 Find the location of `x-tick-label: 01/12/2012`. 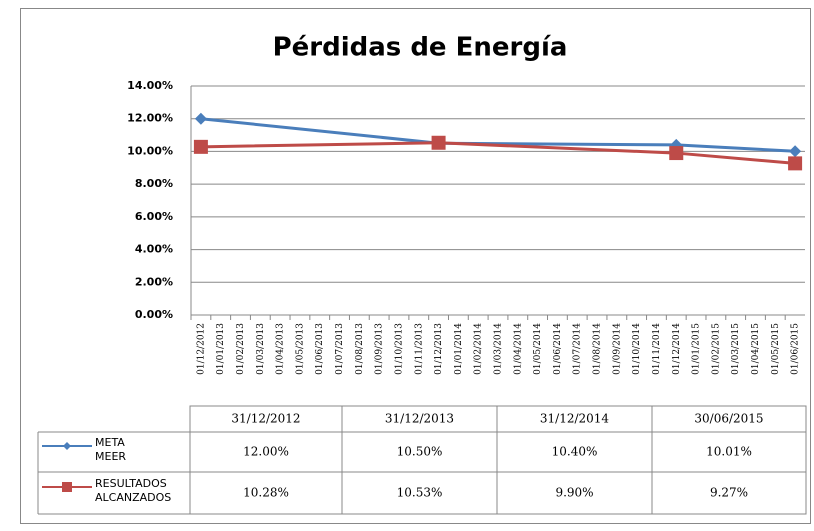

x-tick-label: 01/12/2012 is located at coordinates (201, 349).